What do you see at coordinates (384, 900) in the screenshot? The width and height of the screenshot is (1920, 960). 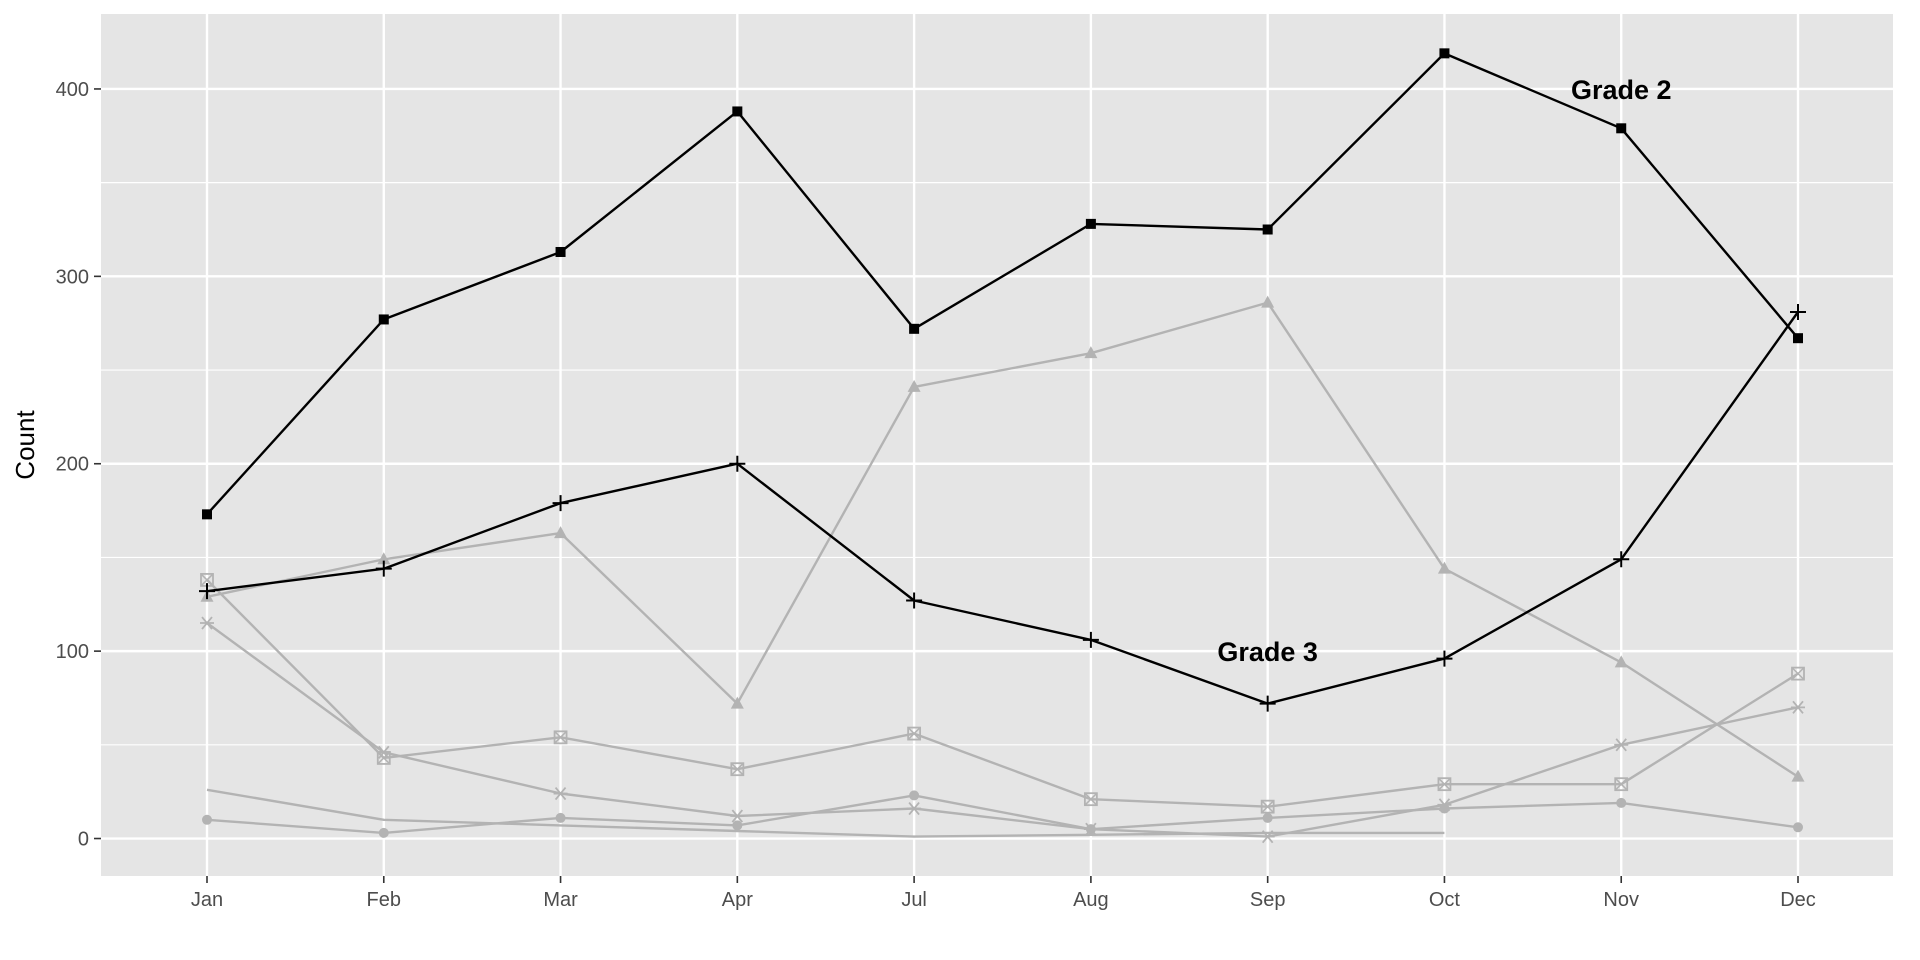 I see `x-tick-label: Feb` at bounding box center [384, 900].